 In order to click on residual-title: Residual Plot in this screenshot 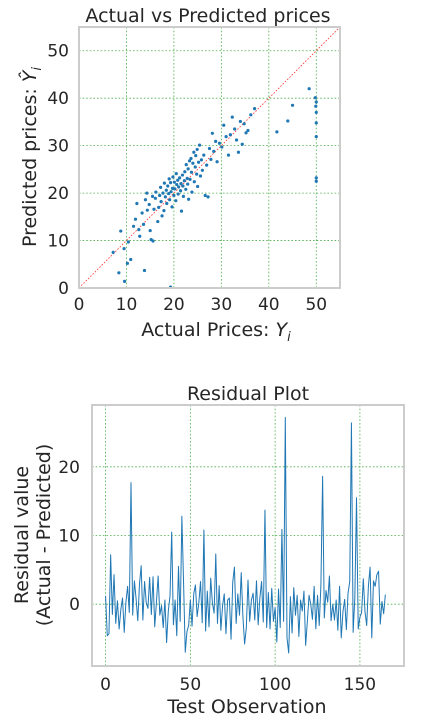, I will do `click(248, 394)`.